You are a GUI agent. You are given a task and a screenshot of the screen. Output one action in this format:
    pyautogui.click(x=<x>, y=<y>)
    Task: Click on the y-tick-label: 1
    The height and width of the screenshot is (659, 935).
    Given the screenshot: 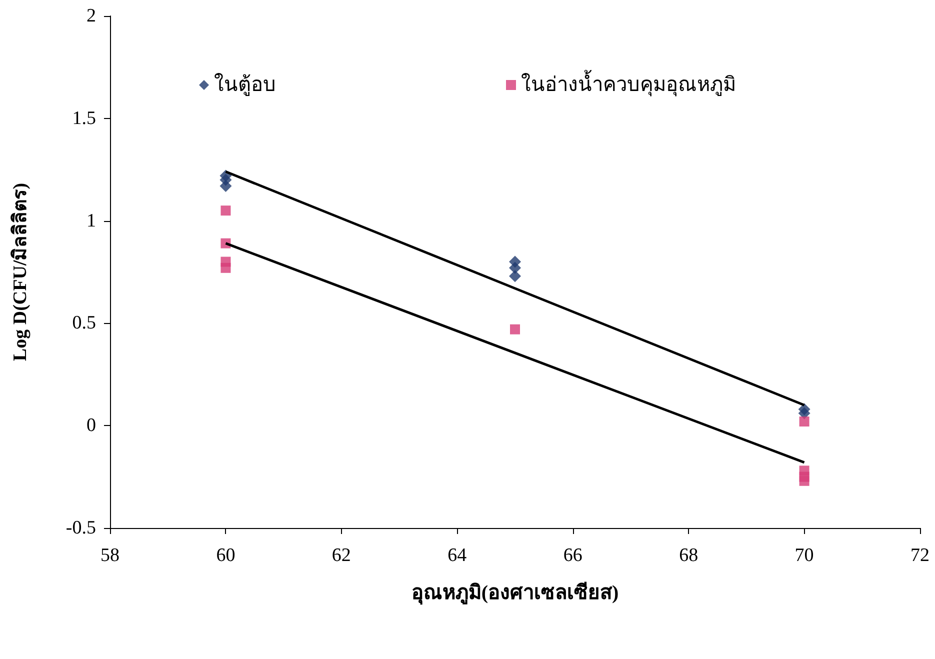 What is the action you would take?
    pyautogui.click(x=91, y=221)
    